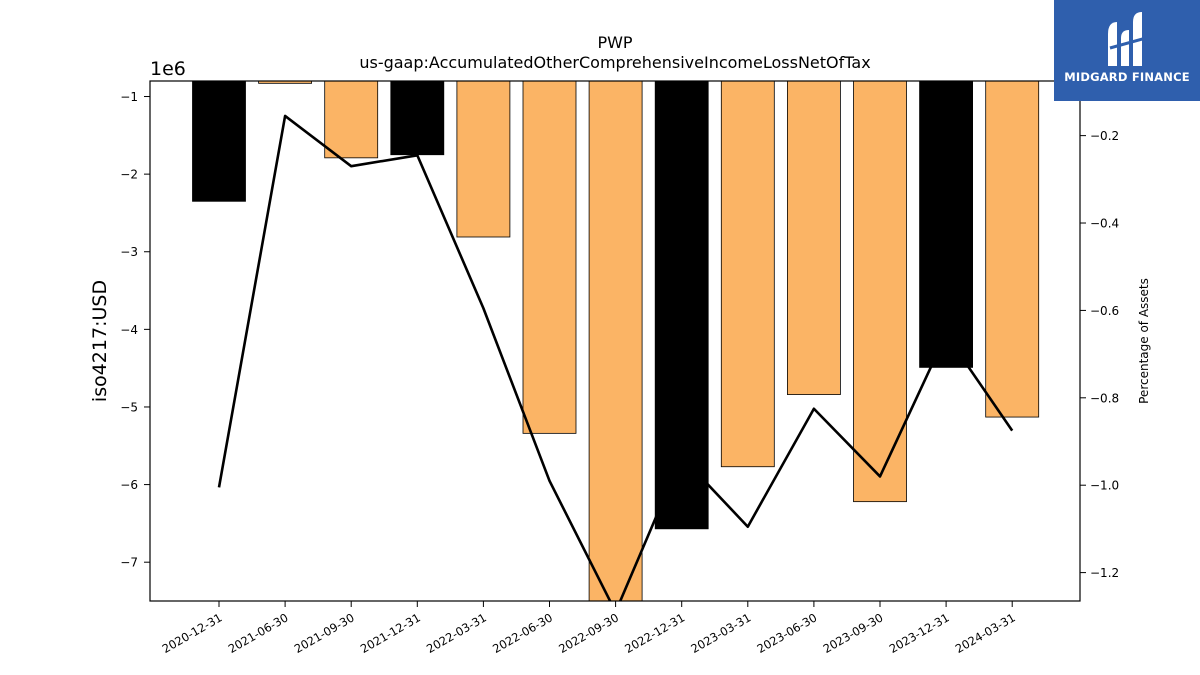 The image size is (1200, 675). I want to click on x-tick-label: 2023-03-31, so click(720, 633).